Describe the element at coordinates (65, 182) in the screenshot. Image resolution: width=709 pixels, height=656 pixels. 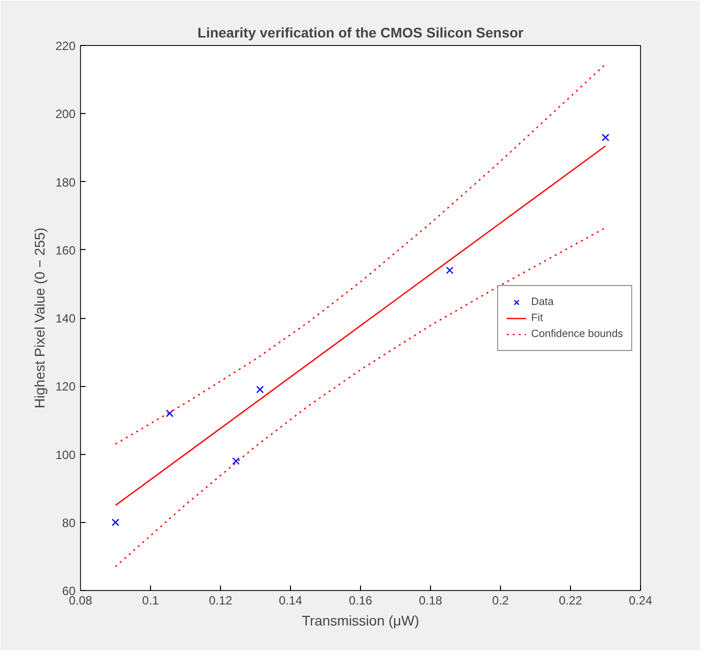
I see `y-tick-label: 180` at that location.